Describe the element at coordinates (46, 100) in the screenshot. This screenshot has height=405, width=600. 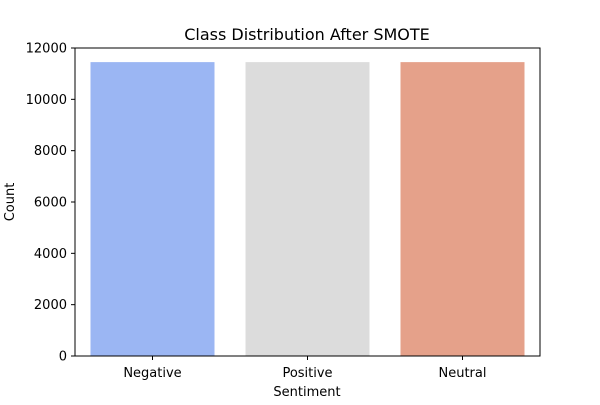
I see `y-tick-label: 10000` at that location.